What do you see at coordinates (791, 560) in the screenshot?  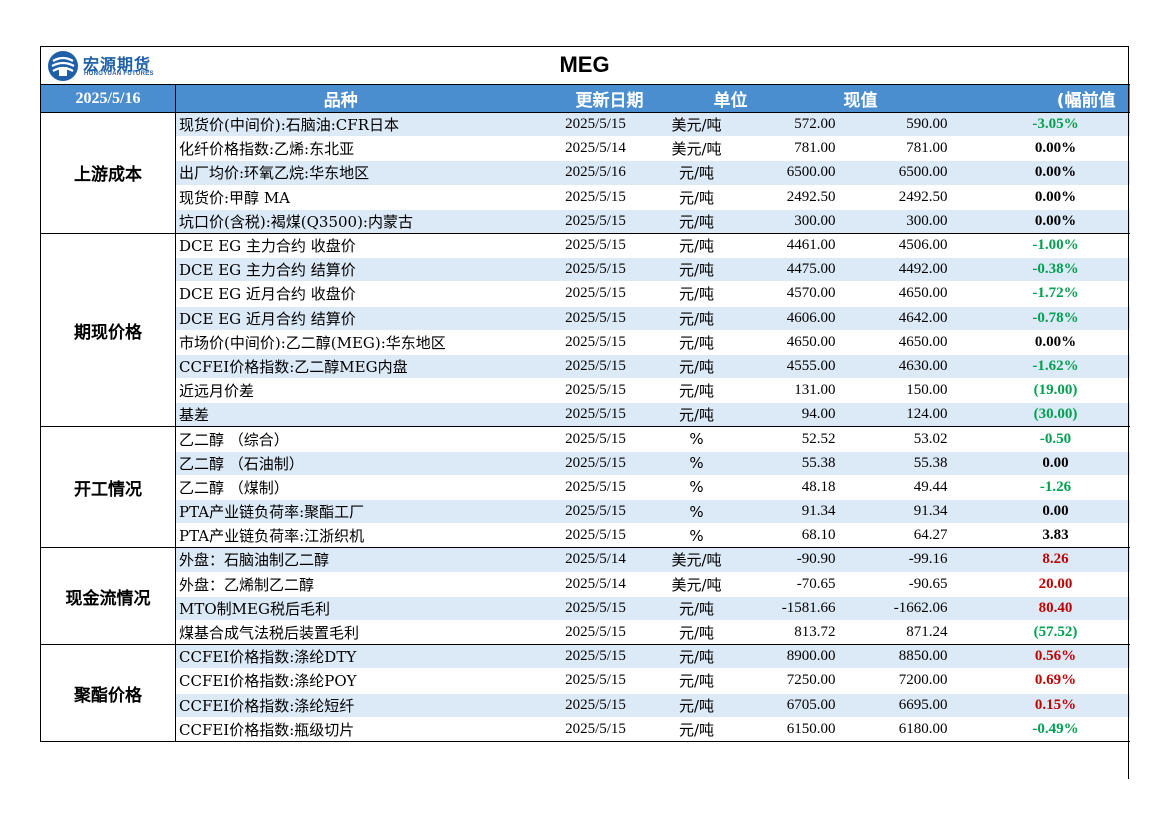 I see `value-cell: -90.90` at bounding box center [791, 560].